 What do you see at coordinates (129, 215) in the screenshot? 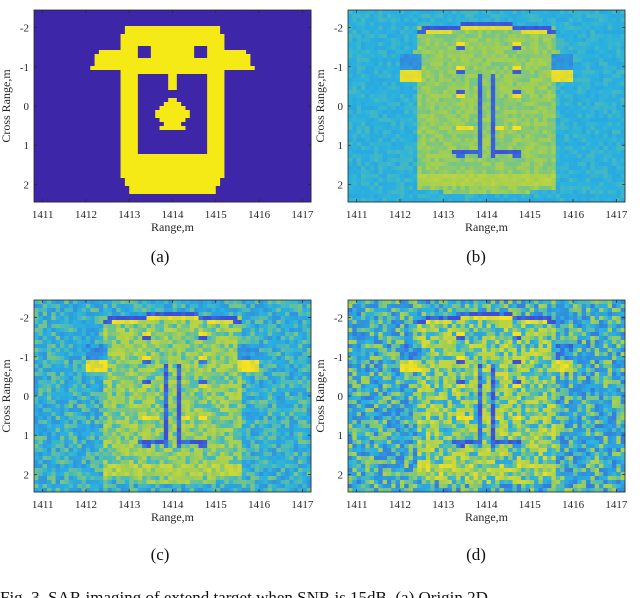
I see `x-tick-label: 1413` at bounding box center [129, 215].